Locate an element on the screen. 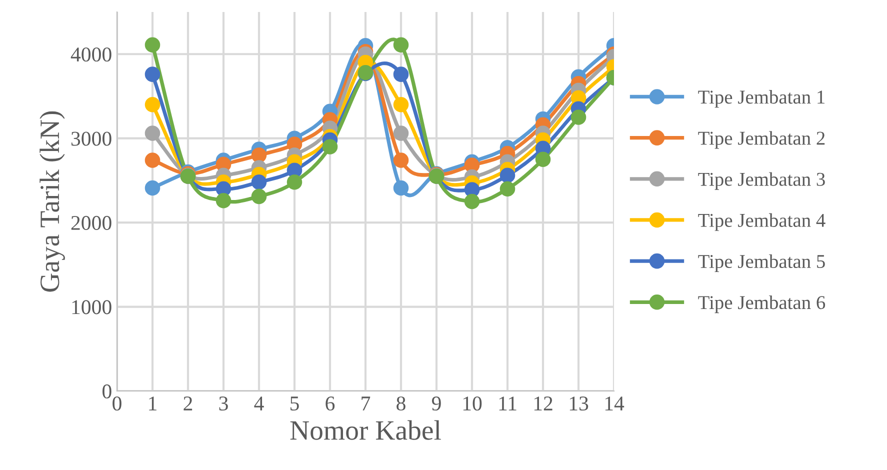  y-tick-label: 4000 is located at coordinates (91, 54).